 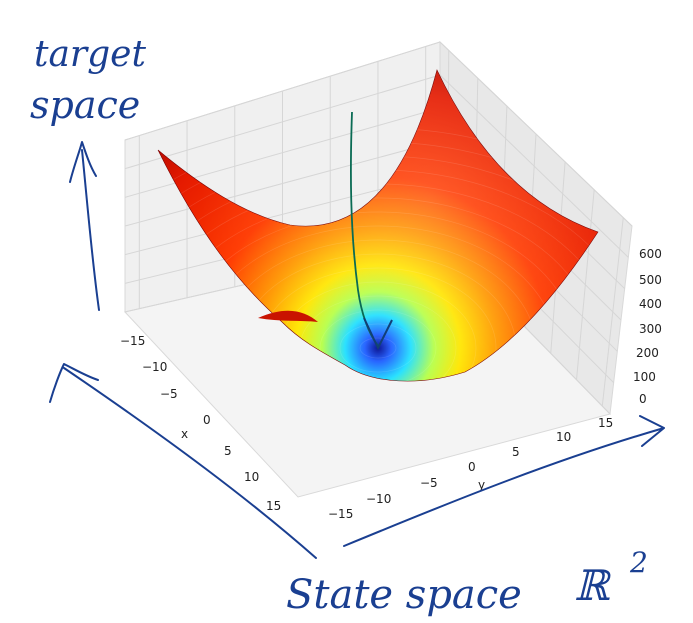 What do you see at coordinates (273, 506) in the screenshot?
I see `x-tick-6: 15` at bounding box center [273, 506].